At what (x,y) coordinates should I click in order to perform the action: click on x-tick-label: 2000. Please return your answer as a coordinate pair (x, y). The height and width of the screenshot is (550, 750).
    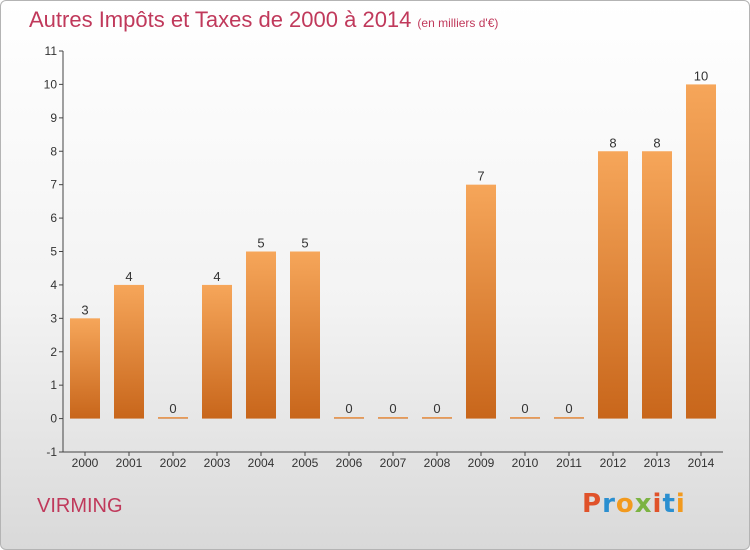
    Looking at the image, I should click on (85, 463).